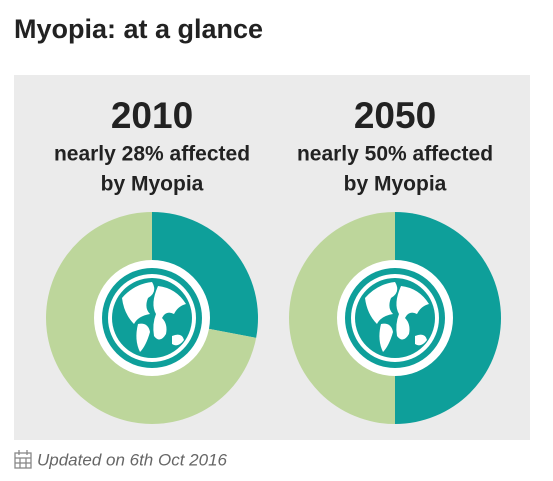 The image size is (553, 481). I want to click on chart-subtitle: nearly 50% affected, so click(395, 154).